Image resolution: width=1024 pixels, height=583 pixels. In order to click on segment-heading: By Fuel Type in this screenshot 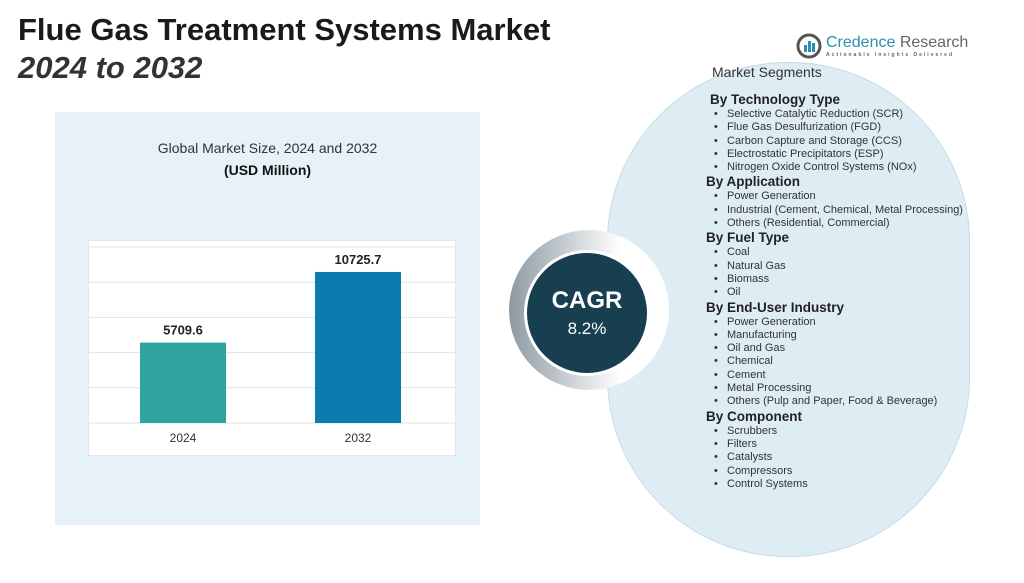, I will do `click(748, 238)`.